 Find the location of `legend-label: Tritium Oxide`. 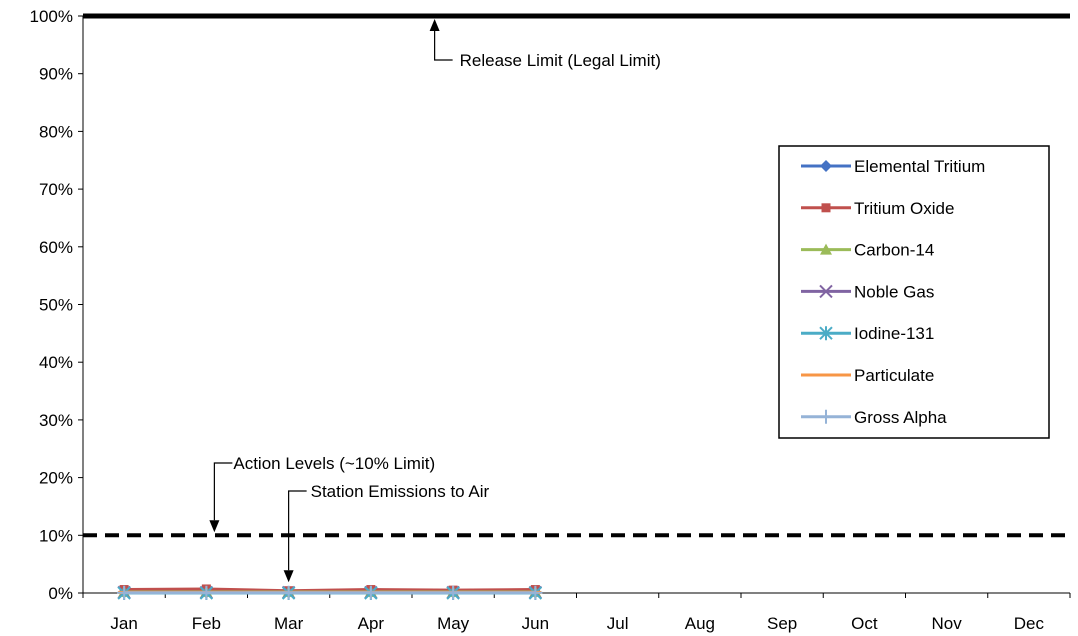

legend-label: Tritium Oxide is located at coordinates (904, 208).